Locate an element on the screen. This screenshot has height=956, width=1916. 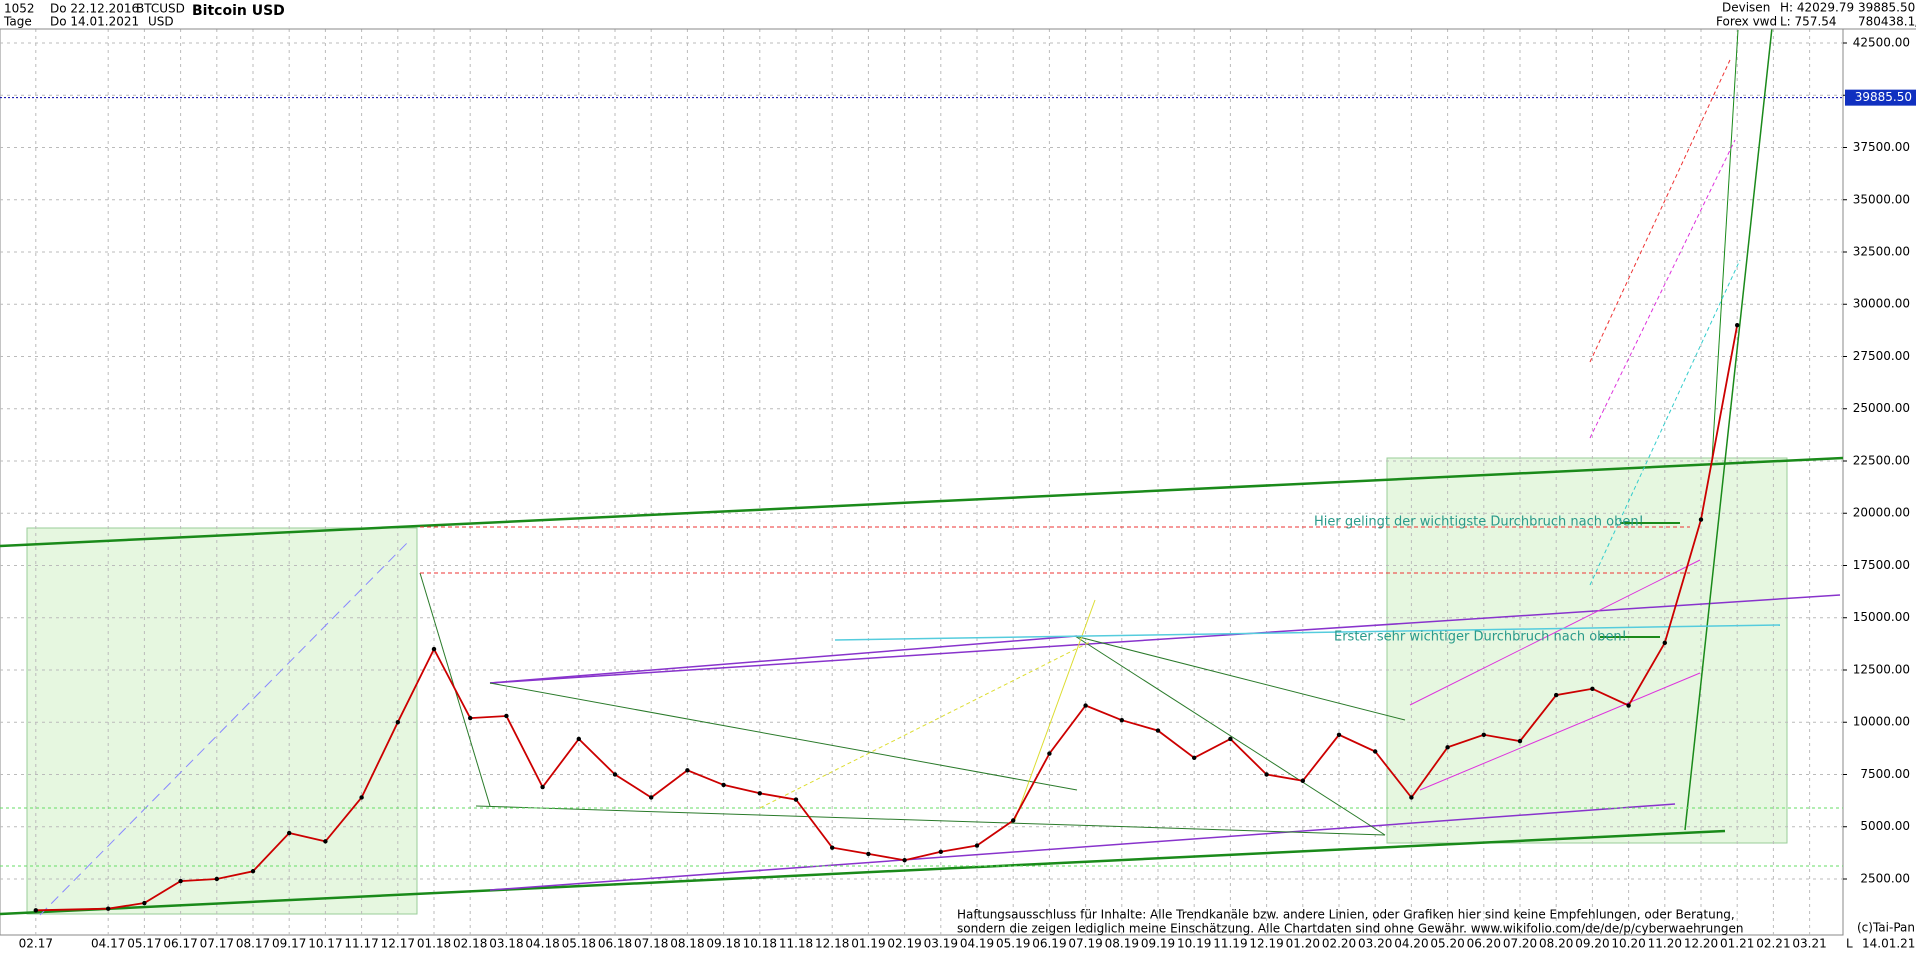
x-tick-label: 11.17 is located at coordinates (361, 944).